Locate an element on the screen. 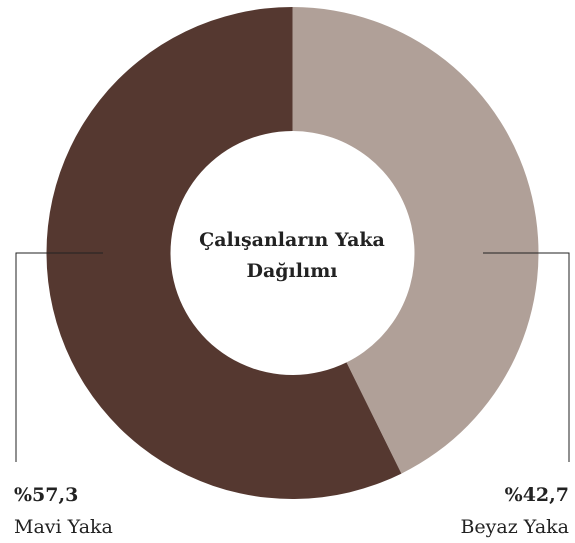 The height and width of the screenshot is (543, 575). value-label: %42,7 is located at coordinates (537, 495).